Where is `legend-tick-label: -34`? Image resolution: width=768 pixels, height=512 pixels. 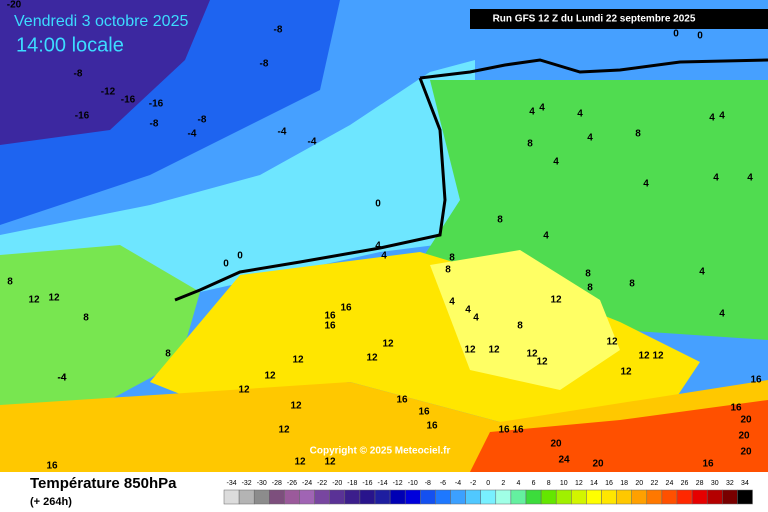 legend-tick-label: -34 is located at coordinates (231, 483).